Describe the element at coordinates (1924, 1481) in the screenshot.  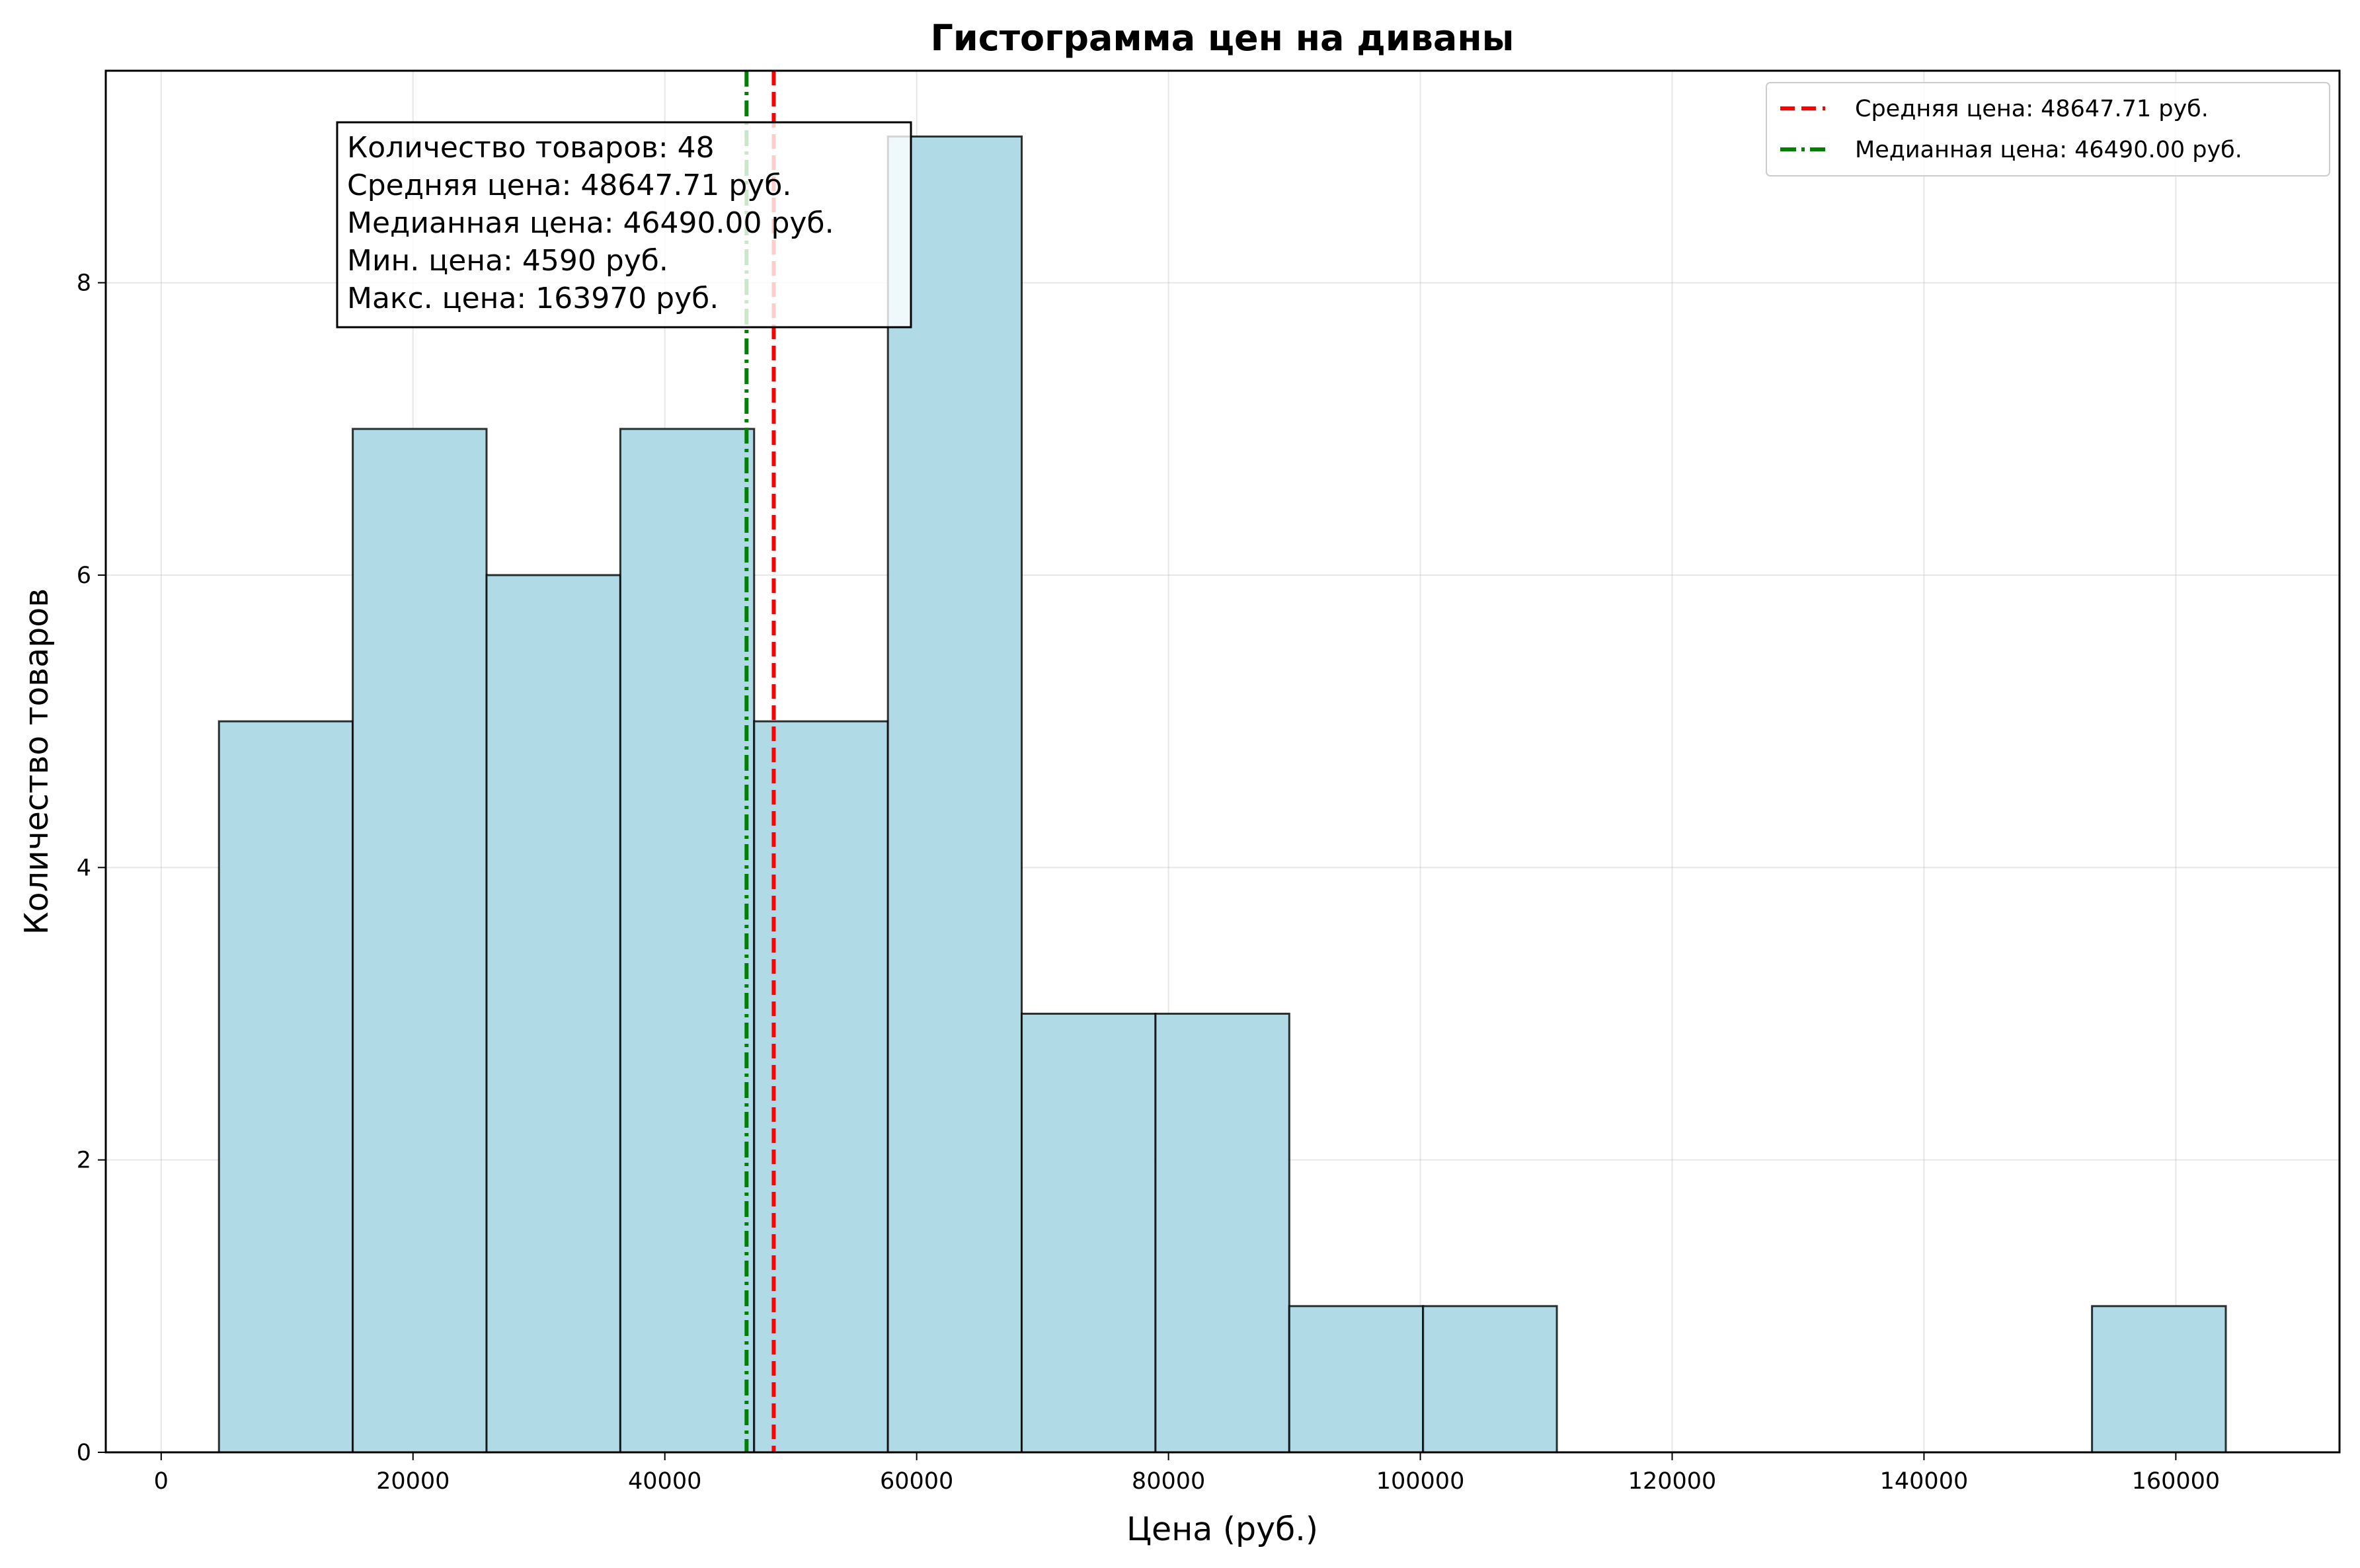
I see `x-tick-label: 140000` at that location.